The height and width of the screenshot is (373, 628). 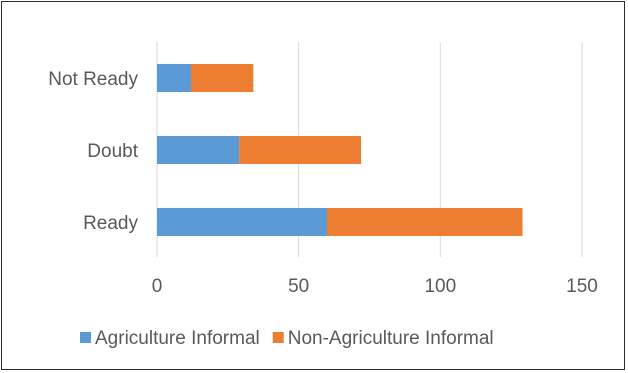 I want to click on category-label: Doubt, so click(x=112, y=151).